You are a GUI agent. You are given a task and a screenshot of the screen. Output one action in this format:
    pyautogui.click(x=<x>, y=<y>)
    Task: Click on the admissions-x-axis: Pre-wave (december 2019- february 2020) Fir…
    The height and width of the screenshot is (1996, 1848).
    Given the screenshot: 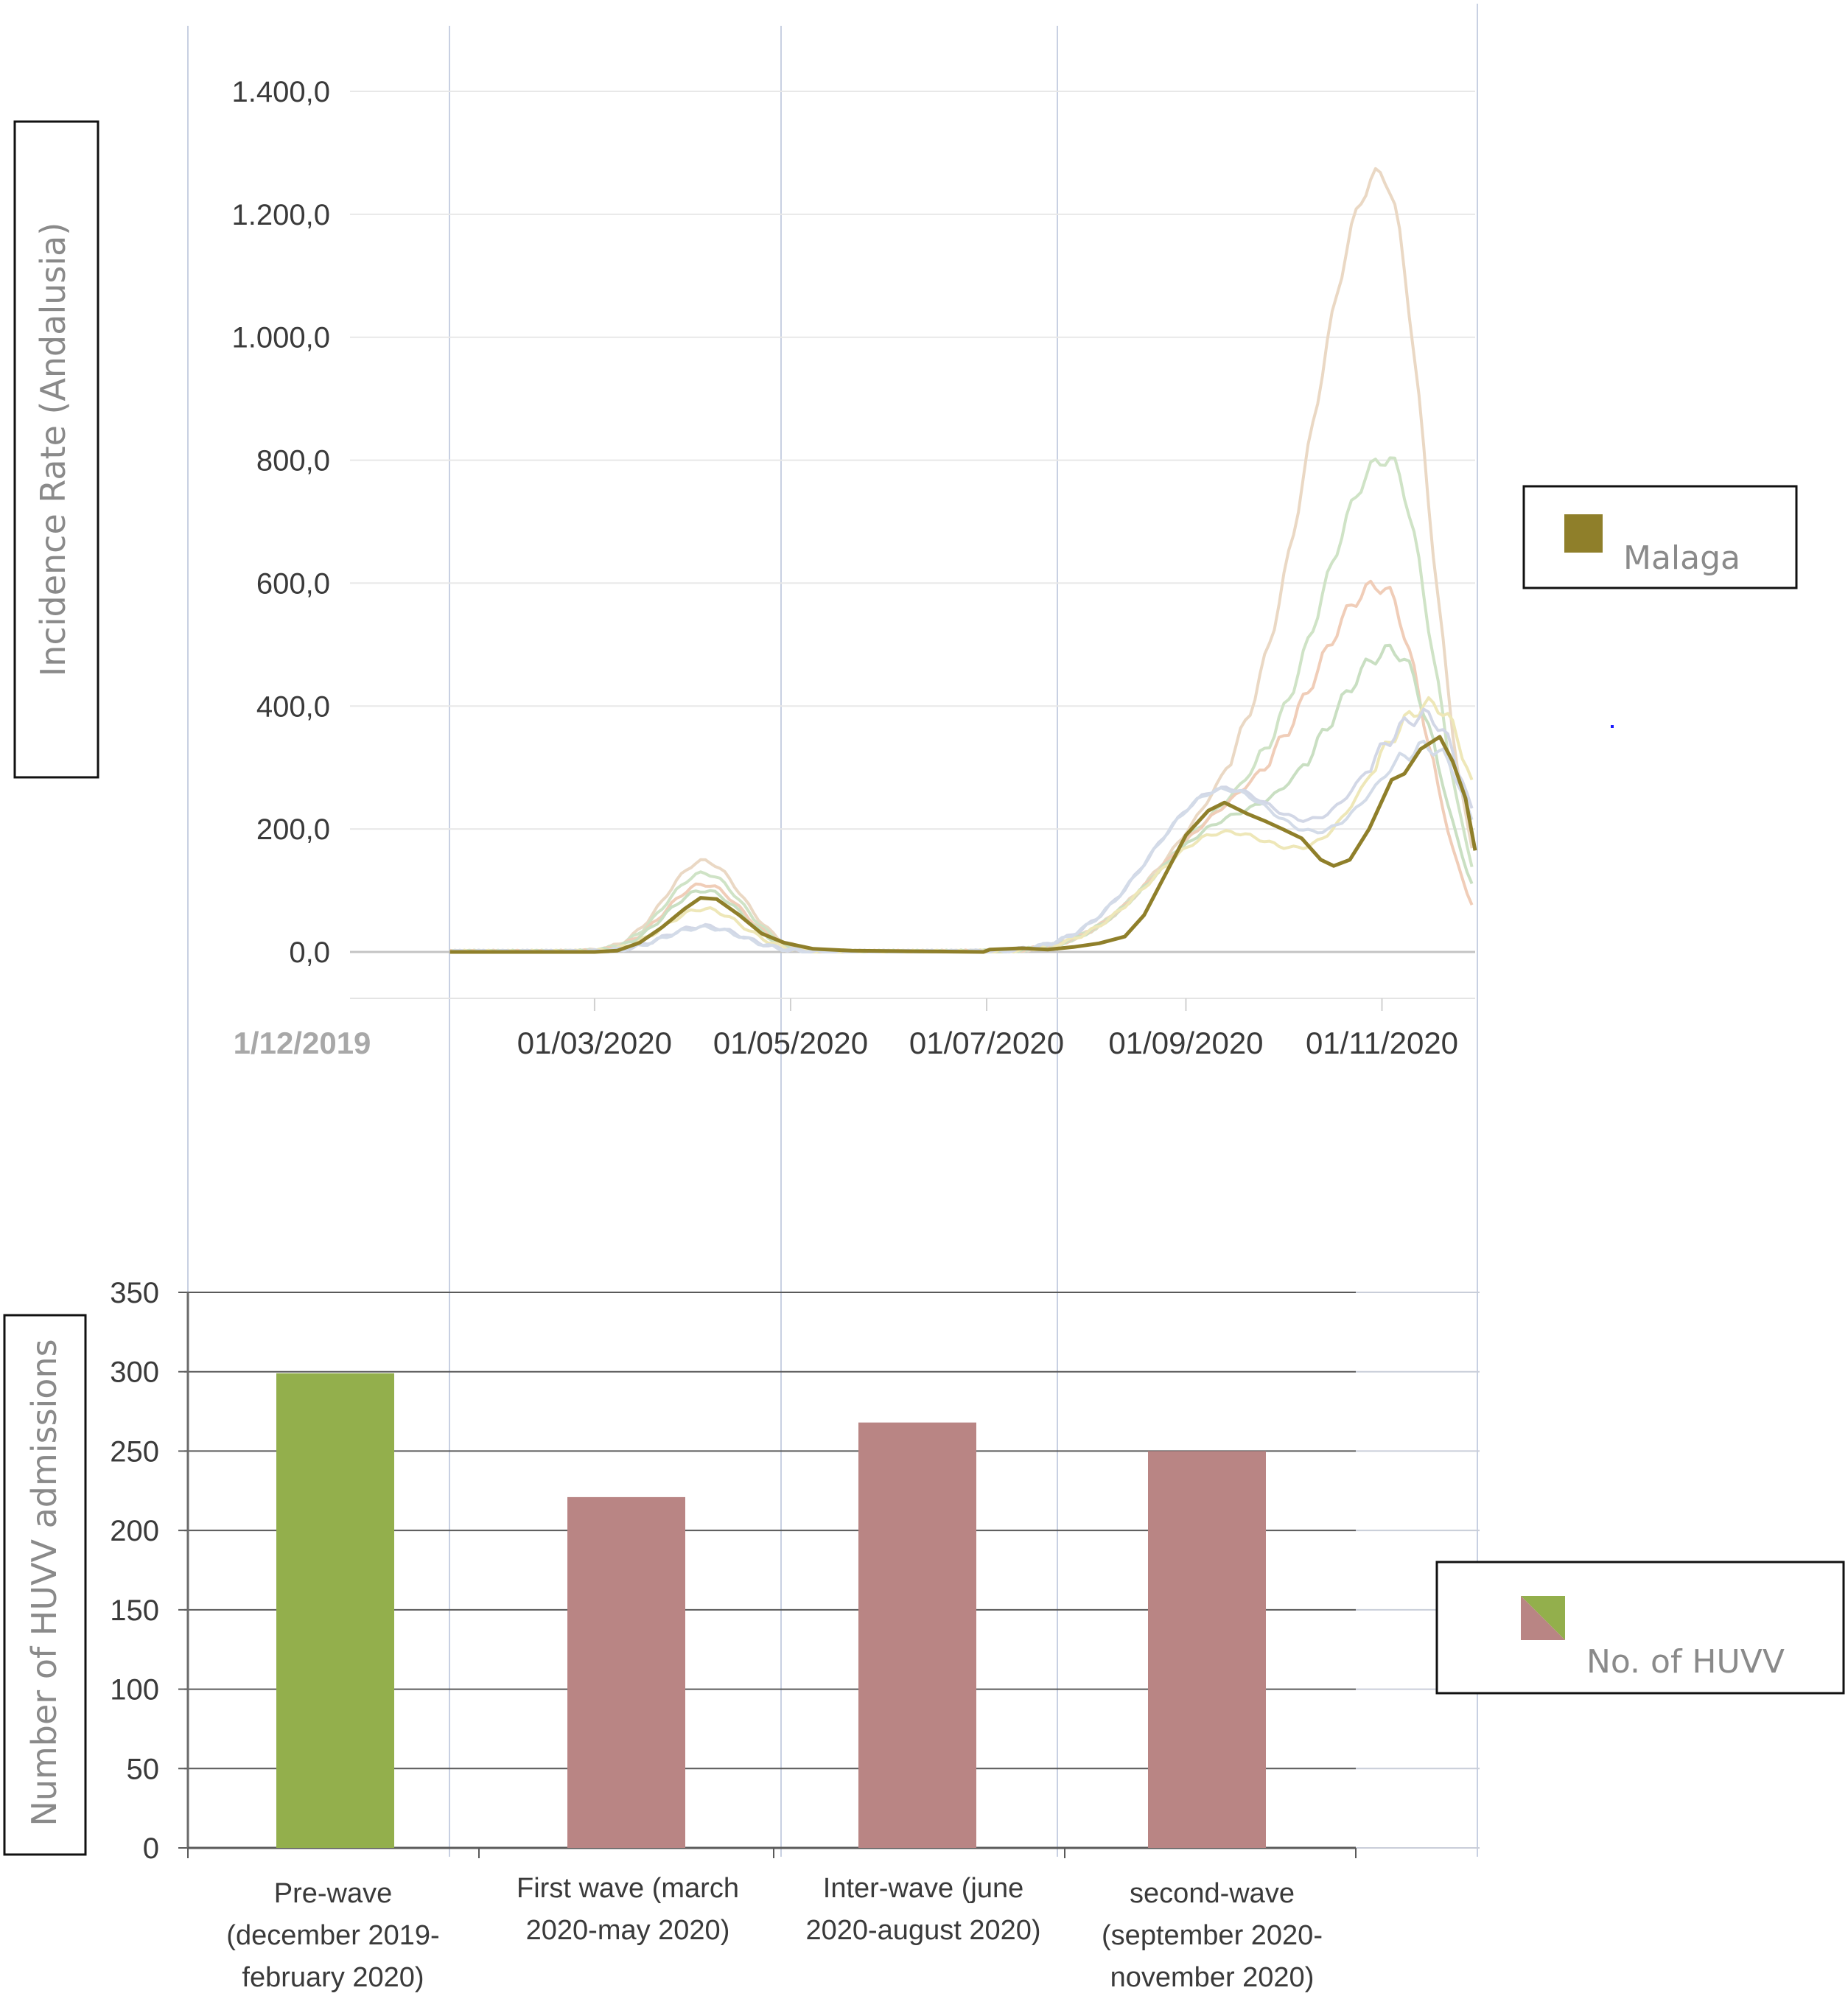 What is the action you would take?
    pyautogui.click(x=774, y=1933)
    